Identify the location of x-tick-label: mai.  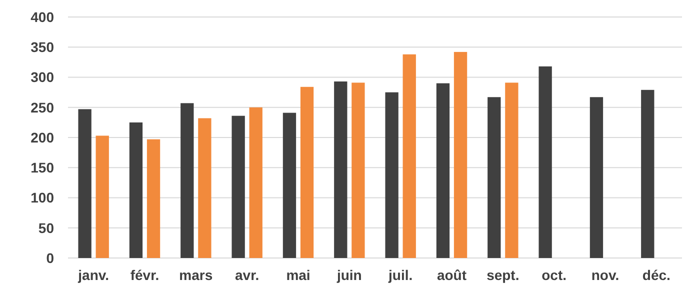
(298, 275).